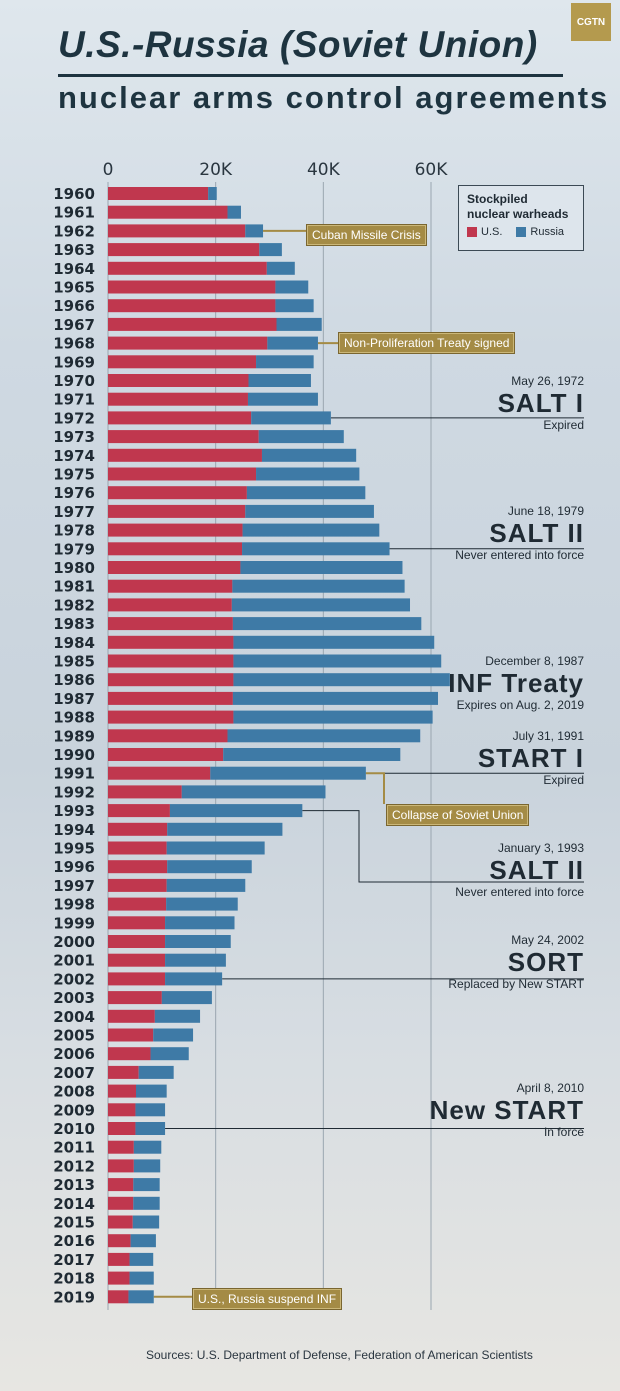 Image resolution: width=620 pixels, height=1391 pixels. What do you see at coordinates (536, 870) in the screenshot?
I see `treaty-name: SALT II` at bounding box center [536, 870].